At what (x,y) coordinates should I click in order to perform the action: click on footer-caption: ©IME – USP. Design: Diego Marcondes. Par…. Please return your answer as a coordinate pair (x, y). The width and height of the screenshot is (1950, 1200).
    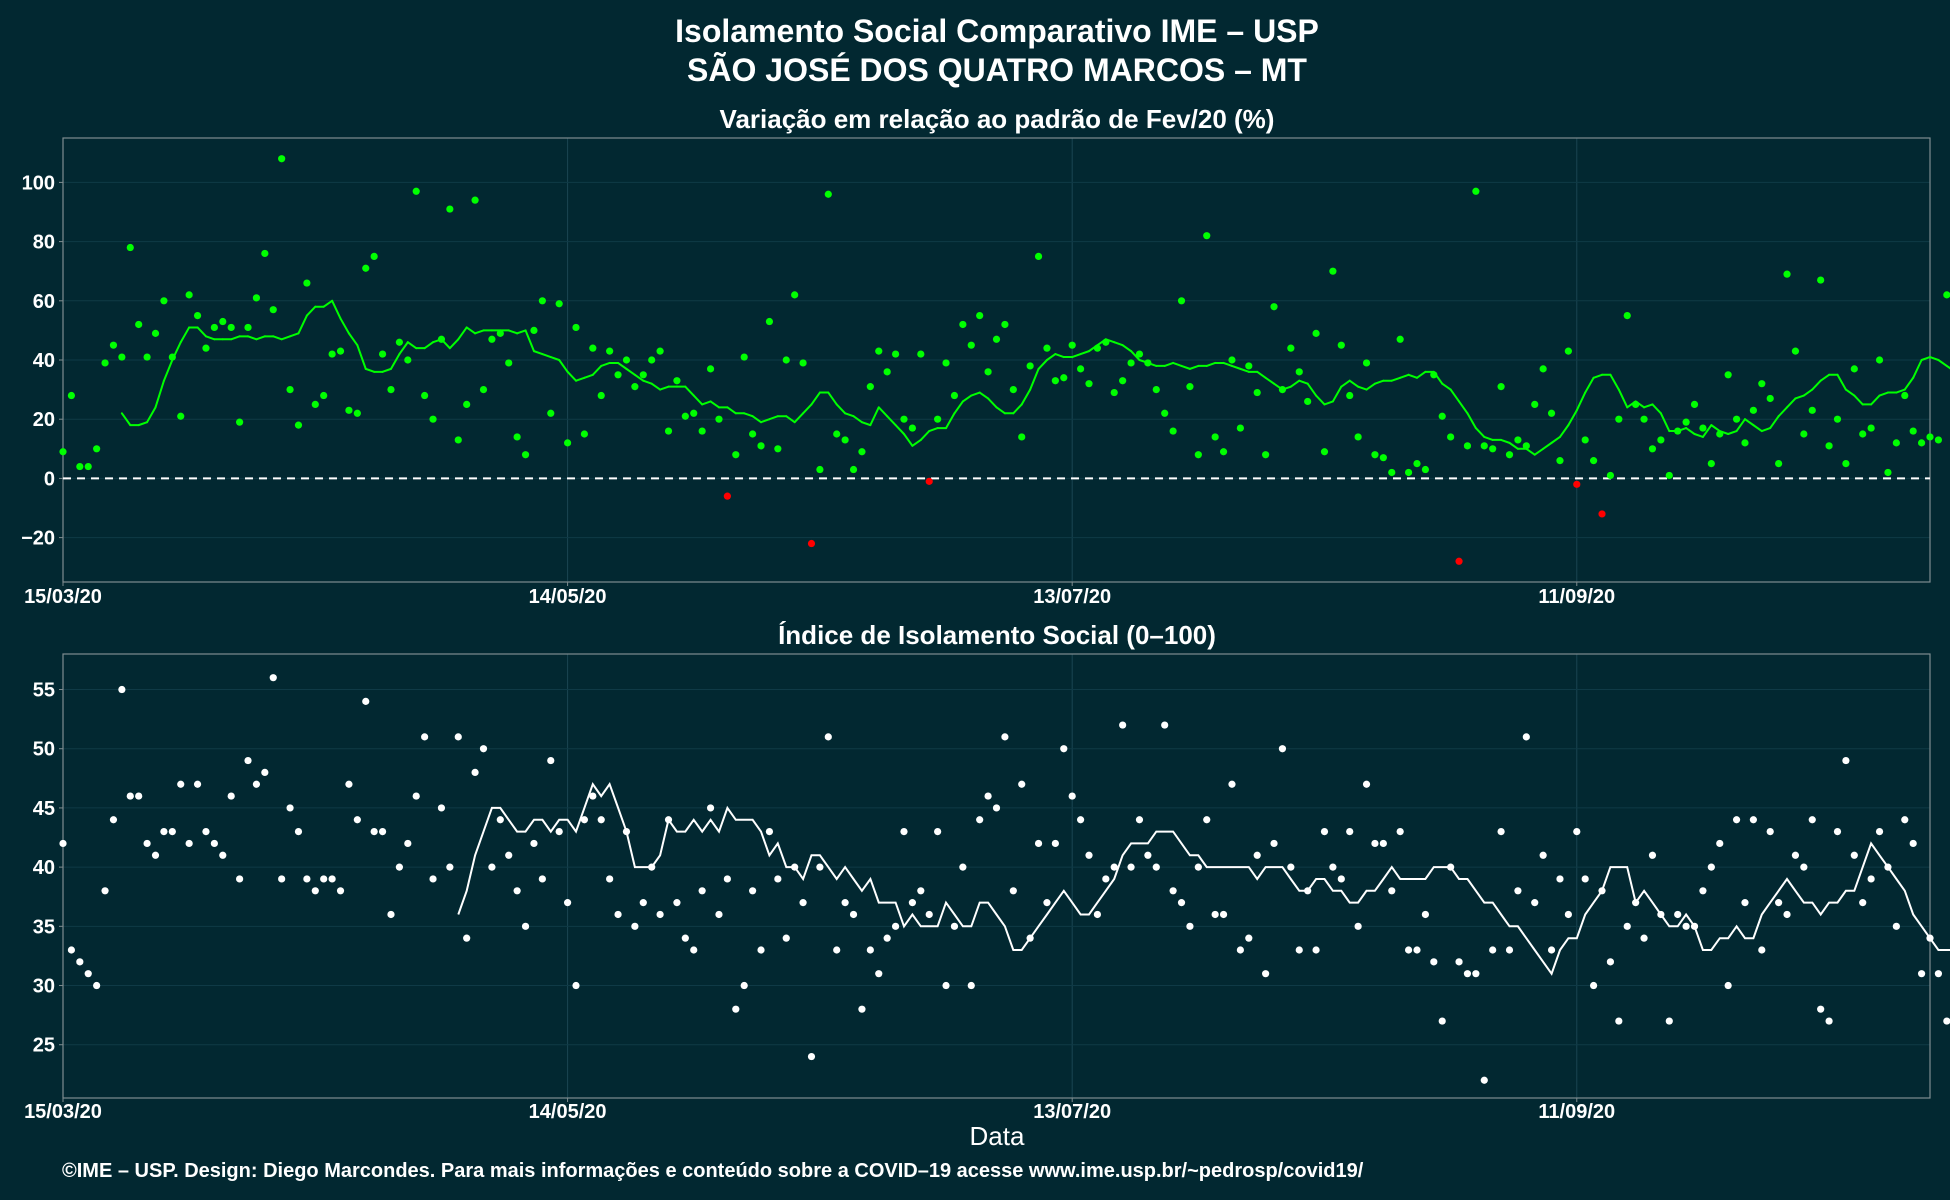
    Looking at the image, I should click on (713, 1171).